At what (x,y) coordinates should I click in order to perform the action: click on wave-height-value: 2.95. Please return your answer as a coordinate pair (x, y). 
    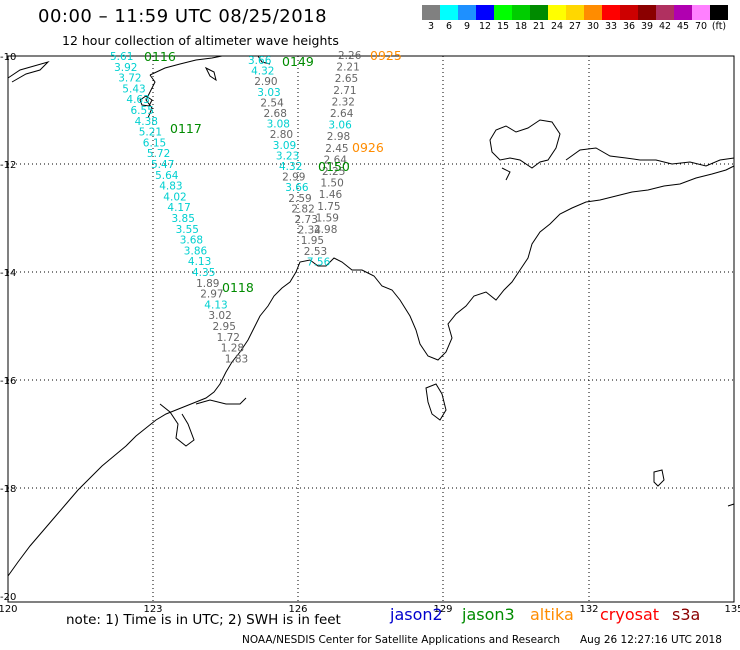
    Looking at the image, I should click on (224, 327).